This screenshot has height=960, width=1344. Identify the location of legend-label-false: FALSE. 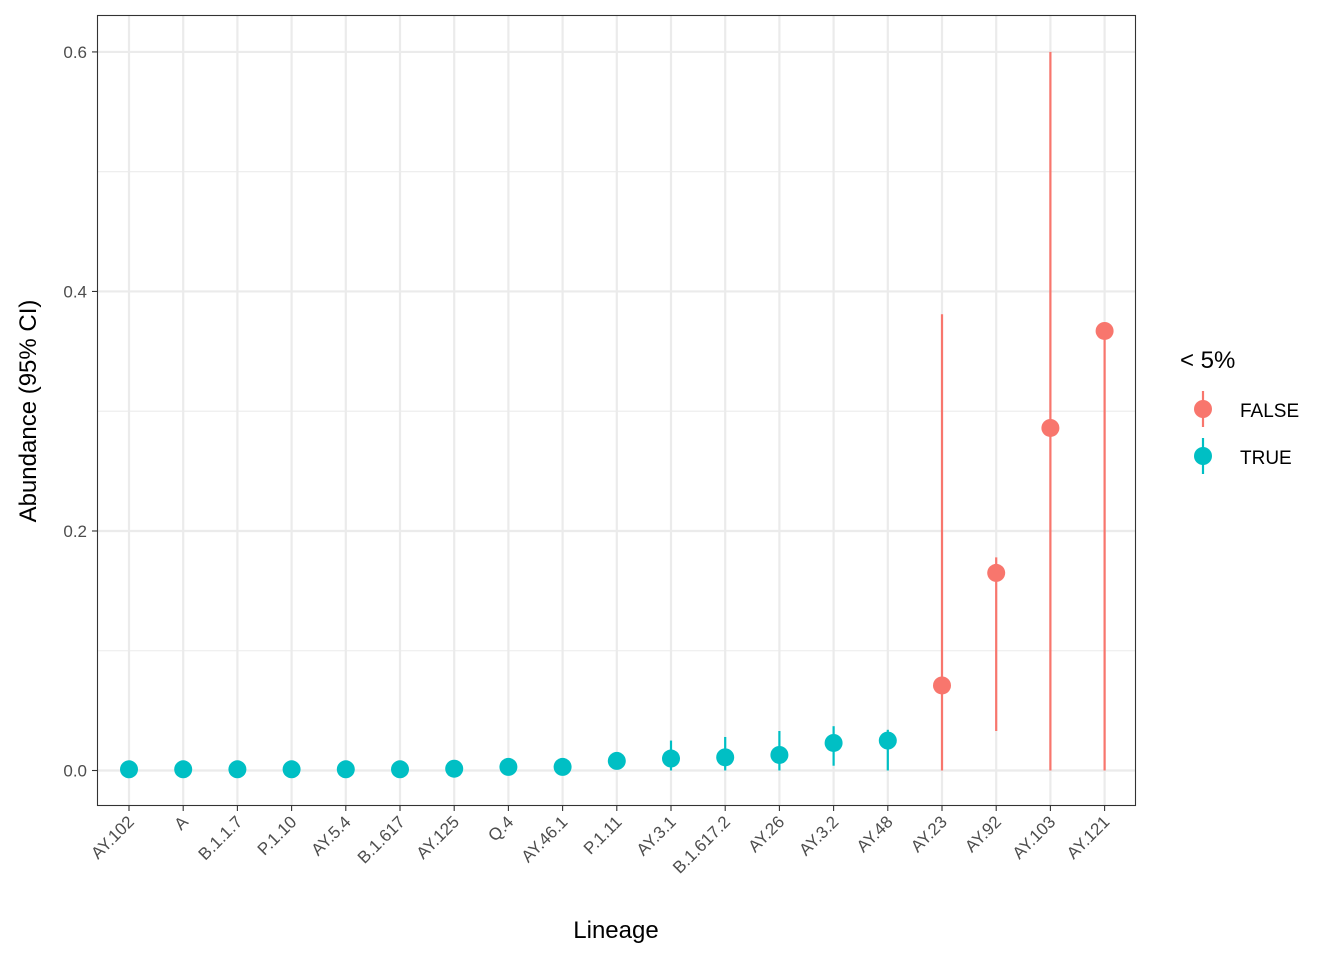
(1269, 411).